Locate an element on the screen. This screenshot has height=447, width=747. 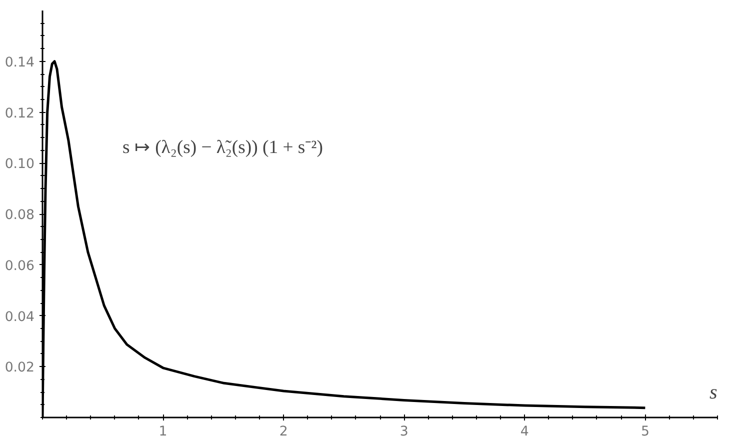
x-axis-title: s is located at coordinates (714, 393).